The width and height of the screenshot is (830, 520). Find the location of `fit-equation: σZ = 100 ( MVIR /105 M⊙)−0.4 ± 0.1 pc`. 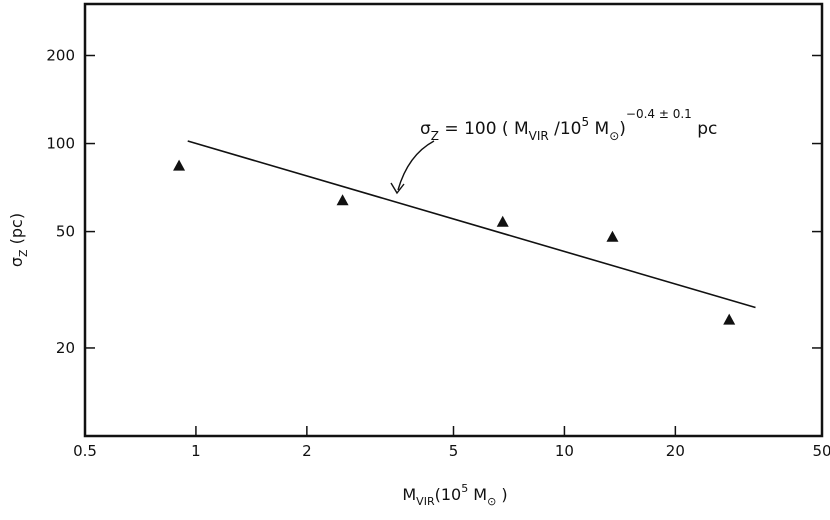

fit-equation: σZ = 100 ( MVIR /105 M⊙)−0.4 ± 0.1 pc is located at coordinates (568, 125).